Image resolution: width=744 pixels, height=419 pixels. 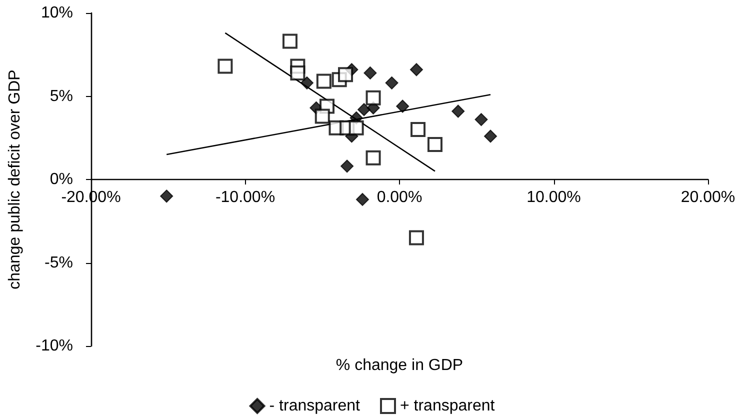 I want to click on x-tick-label: -10.00%, so click(x=245, y=197).